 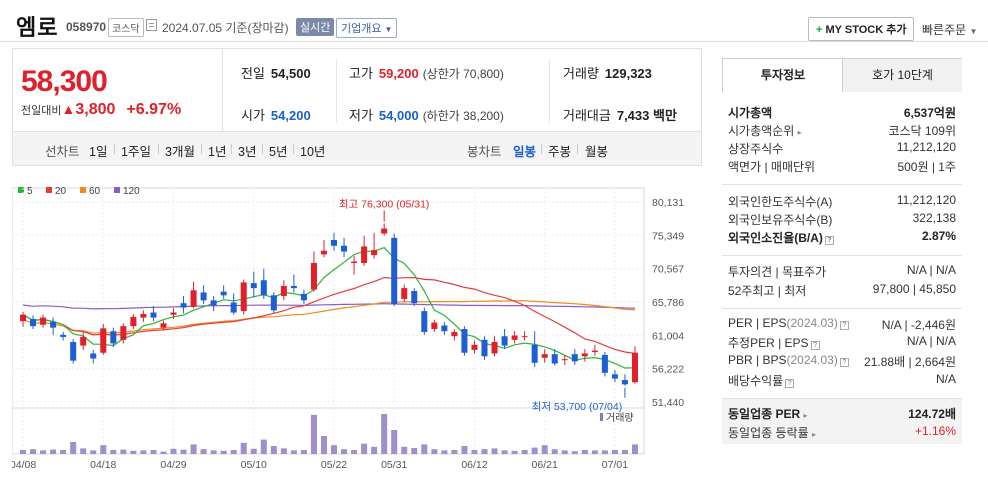 I want to click on info-value: N/A | N/A, so click(x=931, y=341).